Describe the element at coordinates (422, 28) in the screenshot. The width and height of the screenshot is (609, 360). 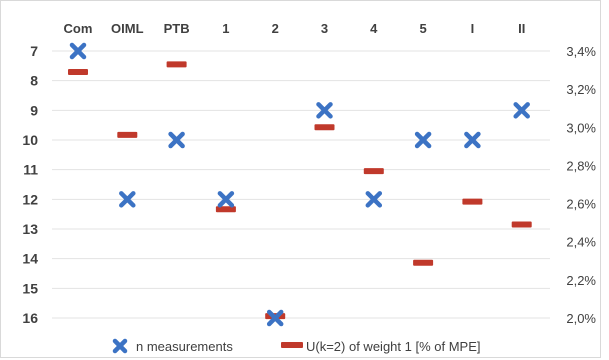
I see `category-label: 5` at that location.